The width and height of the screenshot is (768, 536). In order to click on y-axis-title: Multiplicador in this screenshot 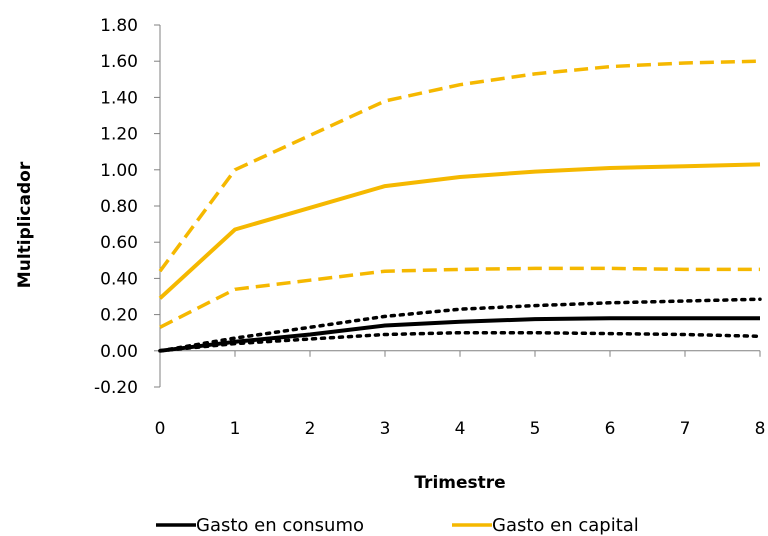, I will do `click(25, 224)`.